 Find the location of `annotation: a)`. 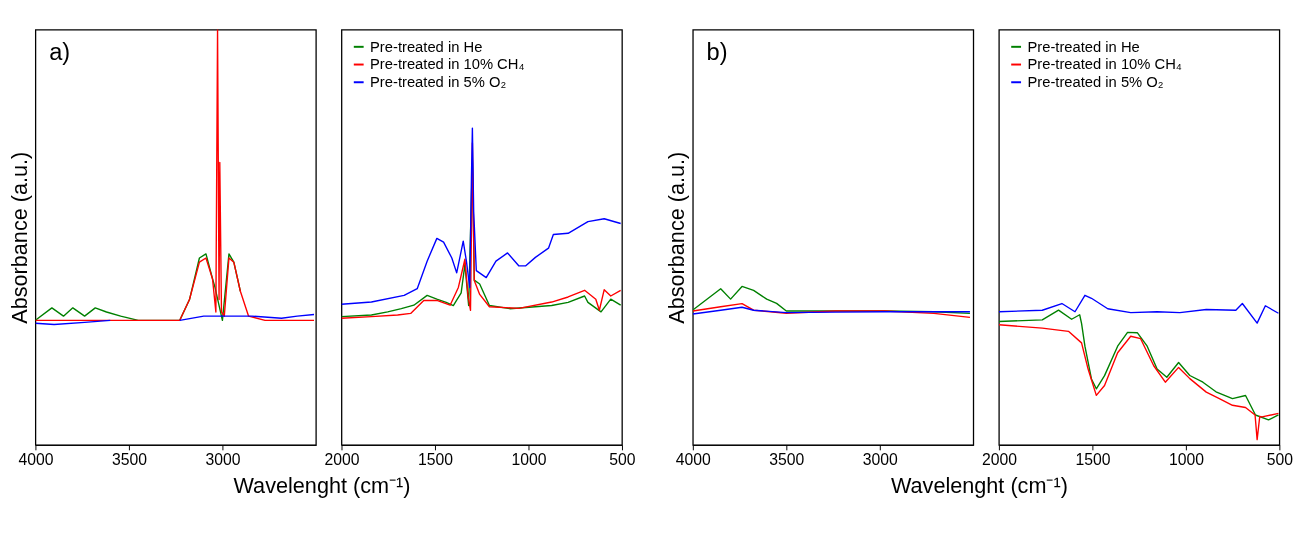

annotation: a) is located at coordinates (60, 52).